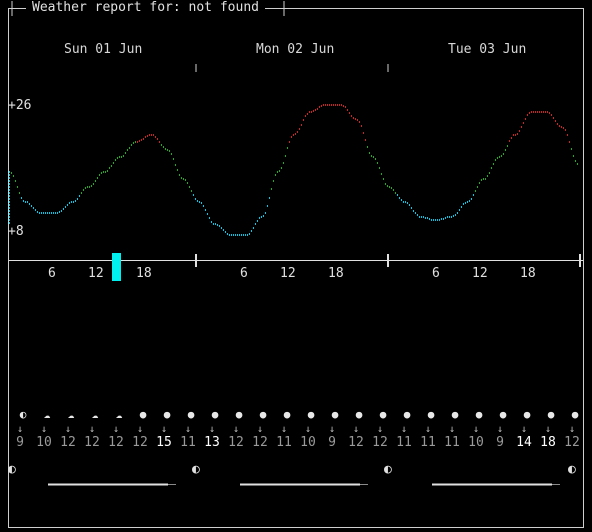 The height and width of the screenshot is (532, 592). Describe the element at coordinates (95, 414) in the screenshot. I see `cloud-moon-icon: ☁` at that location.